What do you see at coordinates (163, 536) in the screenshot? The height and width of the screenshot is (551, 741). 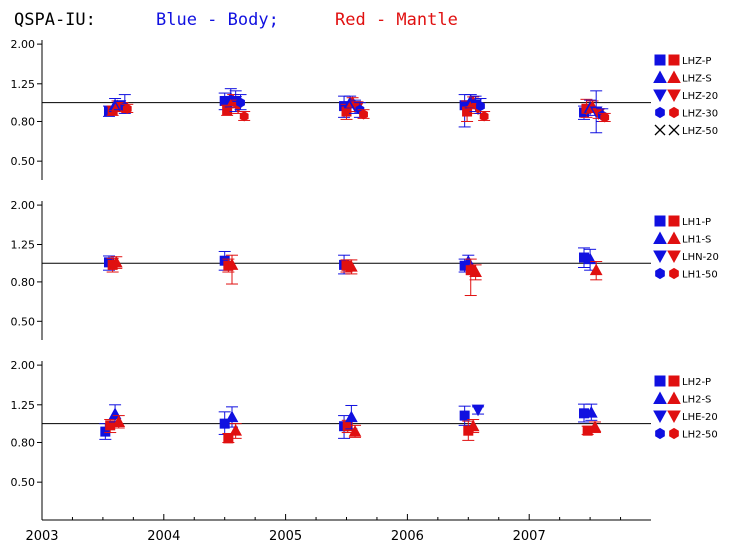 I see `x-tick-label: 2004` at bounding box center [163, 536].